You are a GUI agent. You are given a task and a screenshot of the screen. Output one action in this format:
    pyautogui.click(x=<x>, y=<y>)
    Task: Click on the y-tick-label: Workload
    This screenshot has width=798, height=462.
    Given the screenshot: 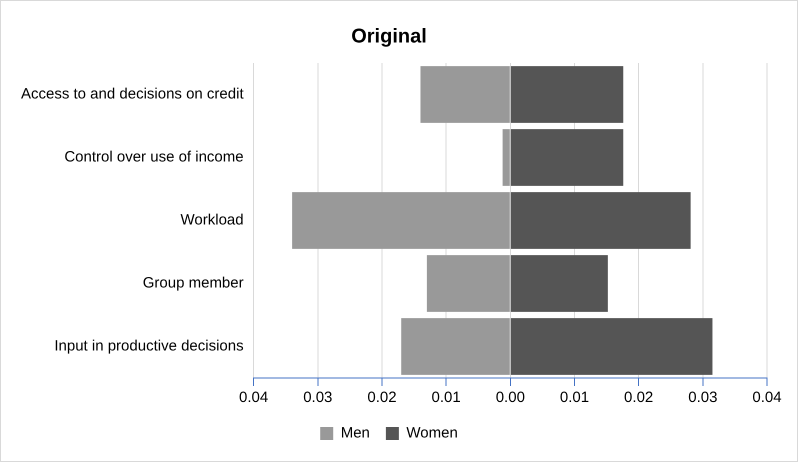 What is the action you would take?
    pyautogui.click(x=212, y=220)
    